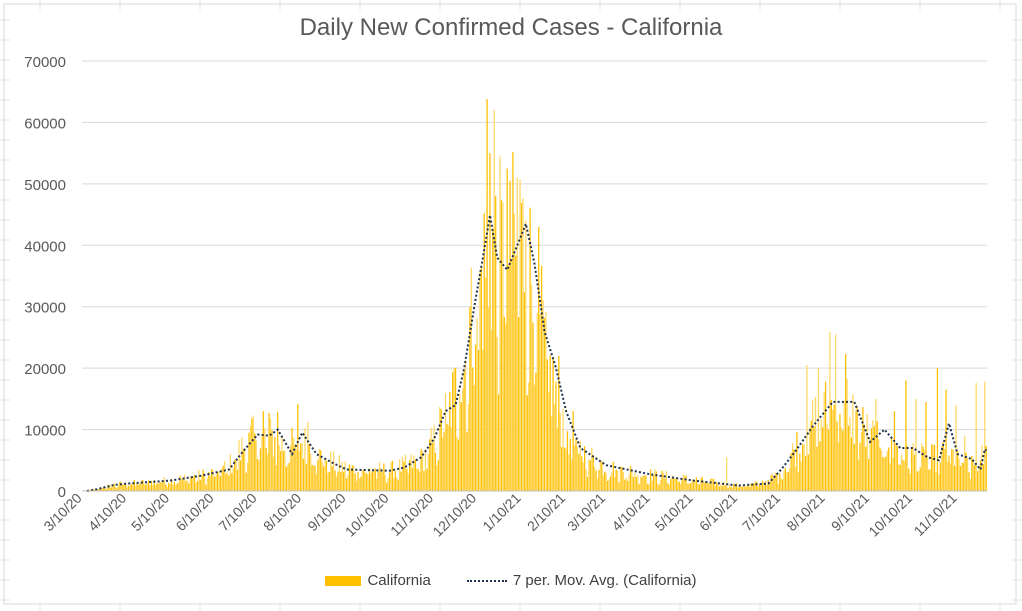  What do you see at coordinates (62, 492) in the screenshot?
I see `y-tick-label: 0` at bounding box center [62, 492].